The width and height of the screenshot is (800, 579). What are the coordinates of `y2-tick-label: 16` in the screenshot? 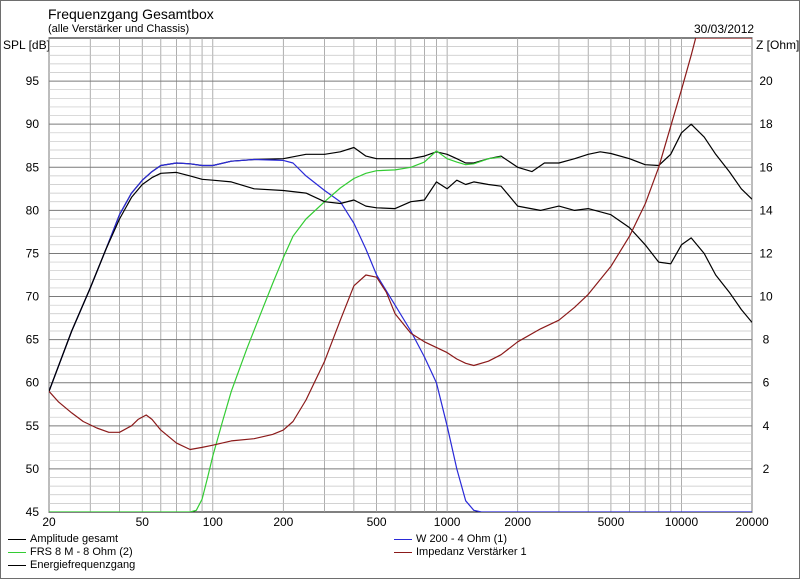 It's located at (766, 167).